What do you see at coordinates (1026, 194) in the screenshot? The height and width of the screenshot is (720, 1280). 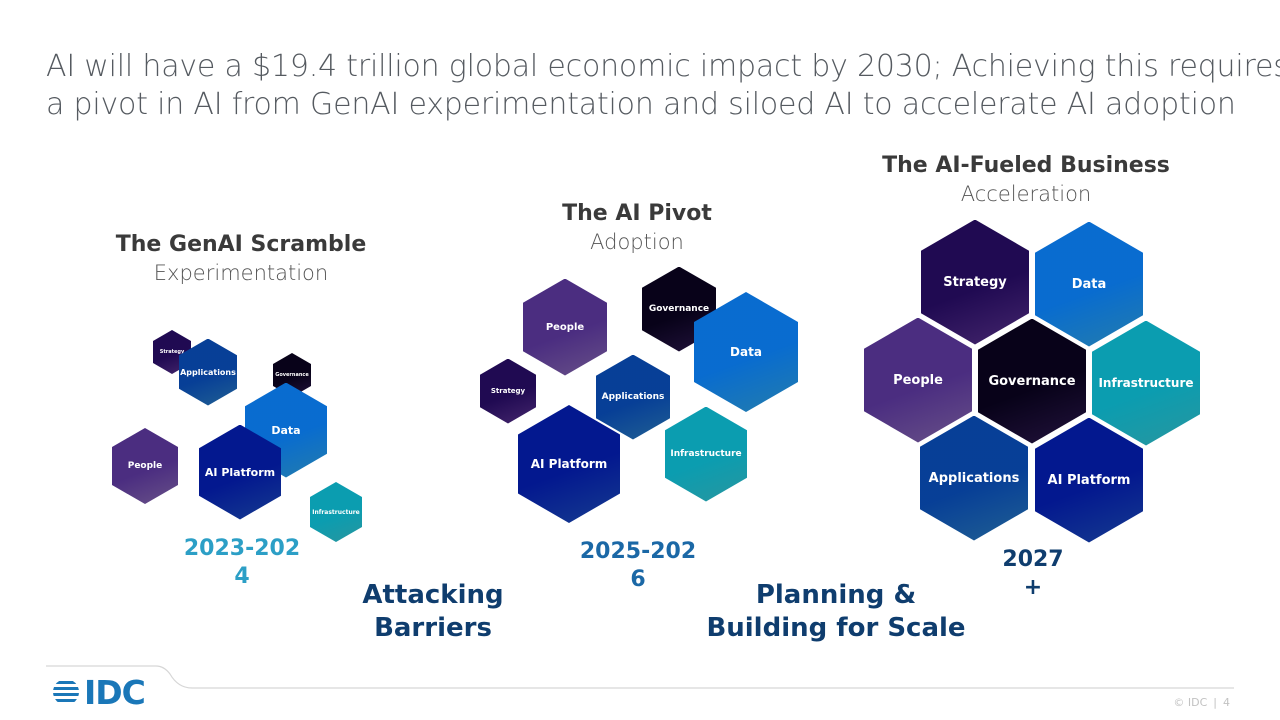 I see `stage-subtitle: Acceleration` at bounding box center [1026, 194].